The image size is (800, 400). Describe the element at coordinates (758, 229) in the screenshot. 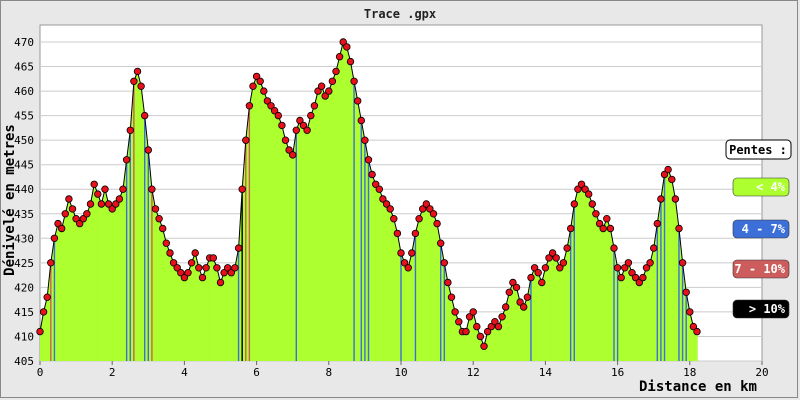

I see `legend: Pentes : < 4% 4 - 7% 7 - 10% > 10%` at that location.